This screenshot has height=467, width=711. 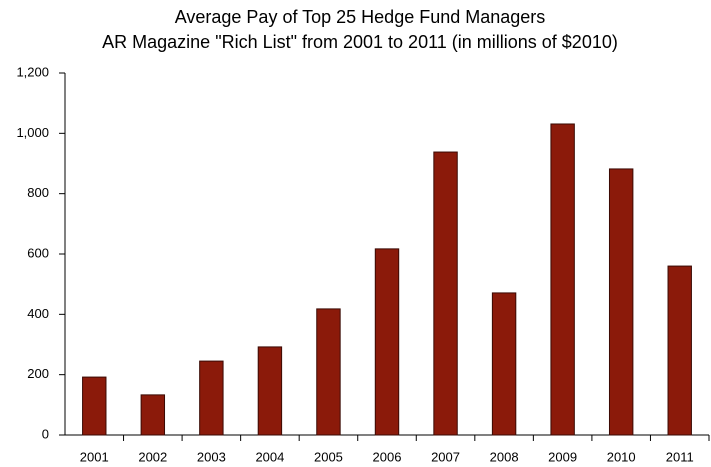 What do you see at coordinates (45, 433) in the screenshot?
I see `y-tick-label: 0` at bounding box center [45, 433].